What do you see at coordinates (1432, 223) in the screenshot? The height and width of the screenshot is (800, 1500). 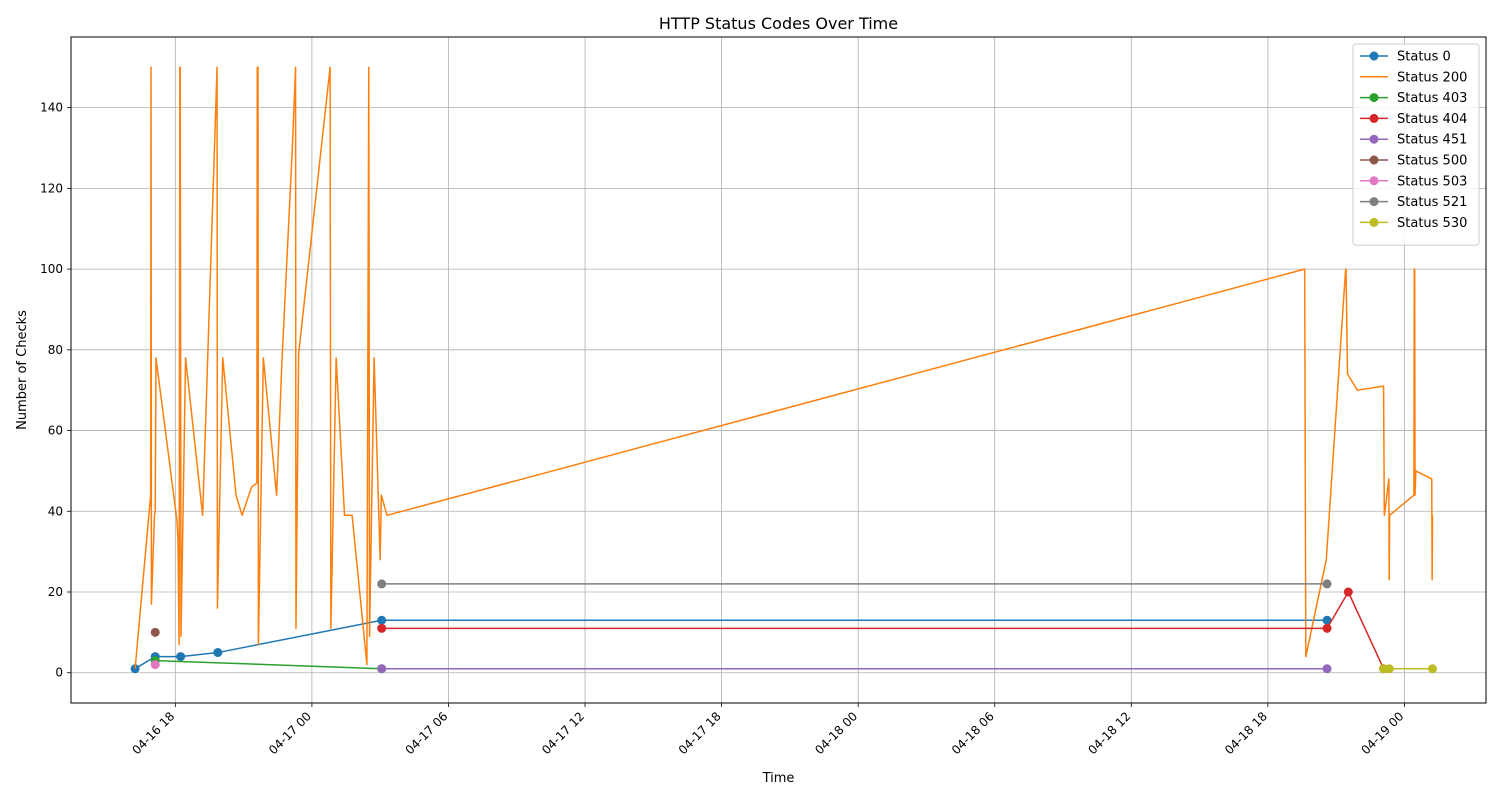 I see `legend-label-status-530: Status 530` at bounding box center [1432, 223].